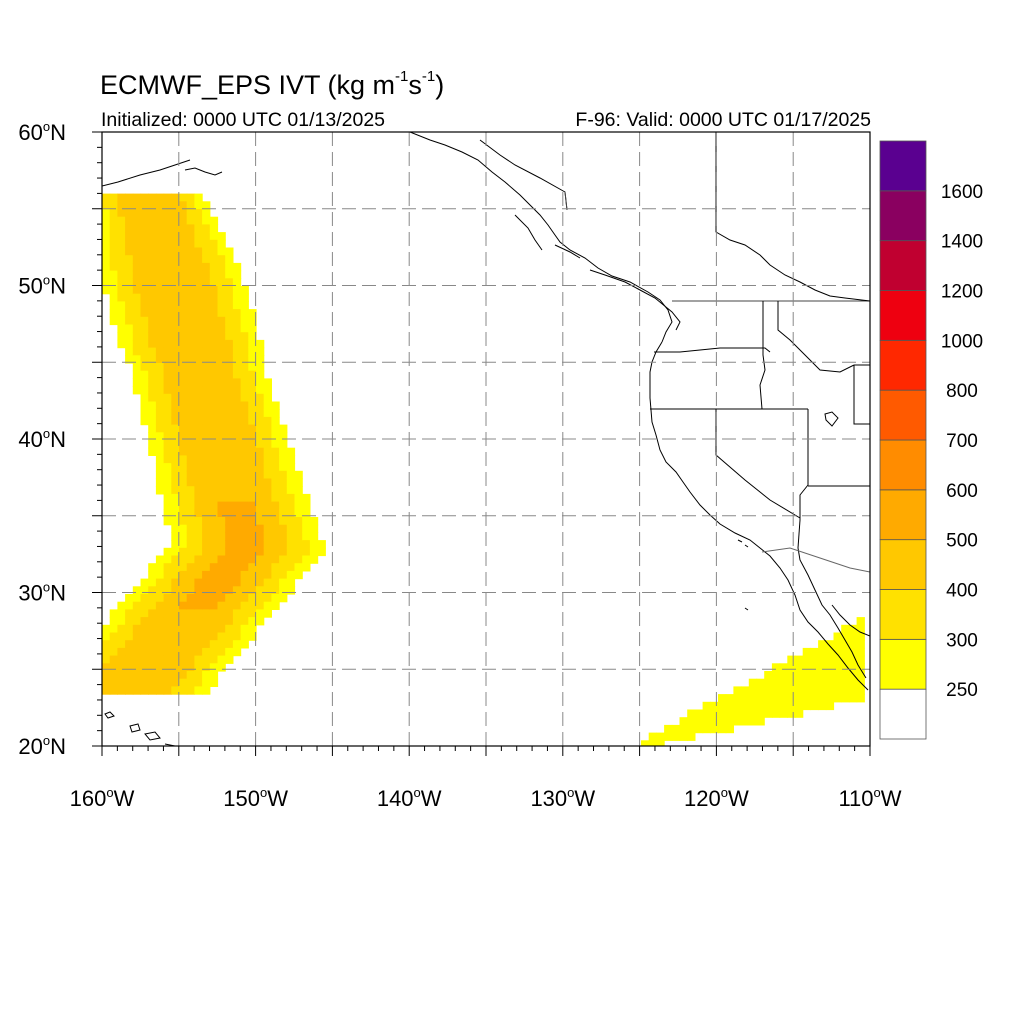 This screenshot has height=1024, width=1024. Describe the element at coordinates (903, 664) in the screenshot. I see `colorbar-swatch` at that location.